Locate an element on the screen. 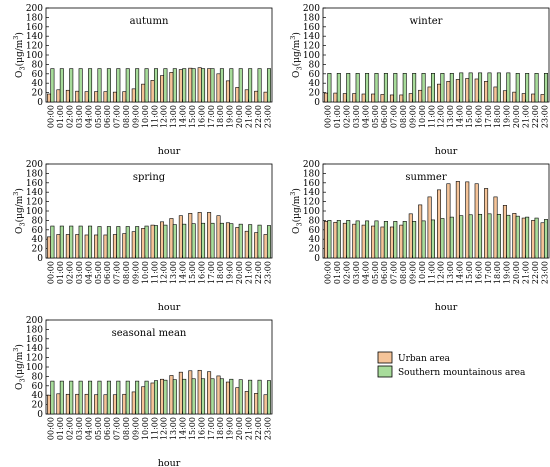 This screenshot has height=467, width=550. x-tick-label: 06:00 is located at coordinates (384, 272).